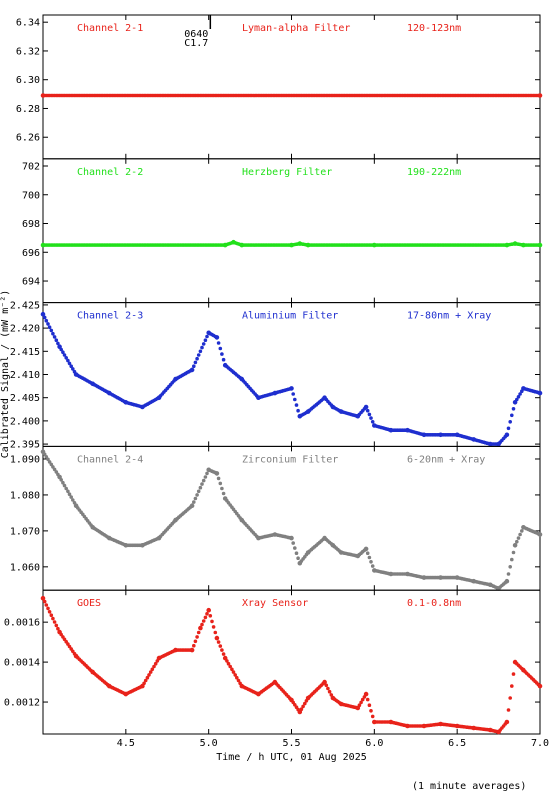 This screenshot has height=800, width=550. What do you see at coordinates (290, 459) in the screenshot?
I see `panel-filter-label: Zirconium Filter` at bounding box center [290, 459].